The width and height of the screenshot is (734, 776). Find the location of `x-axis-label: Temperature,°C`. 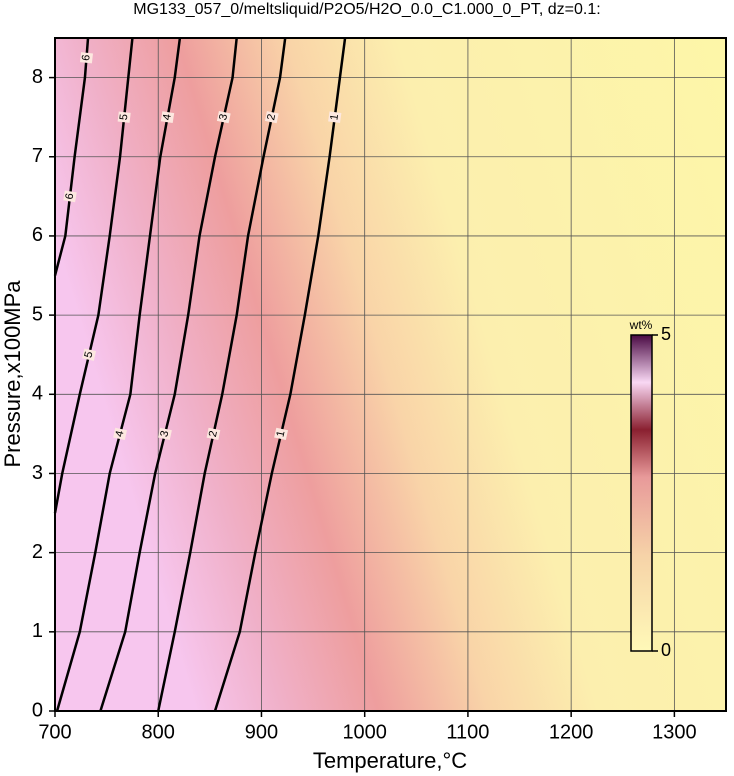

x-axis-label: Temperature,°C is located at coordinates (390, 760).